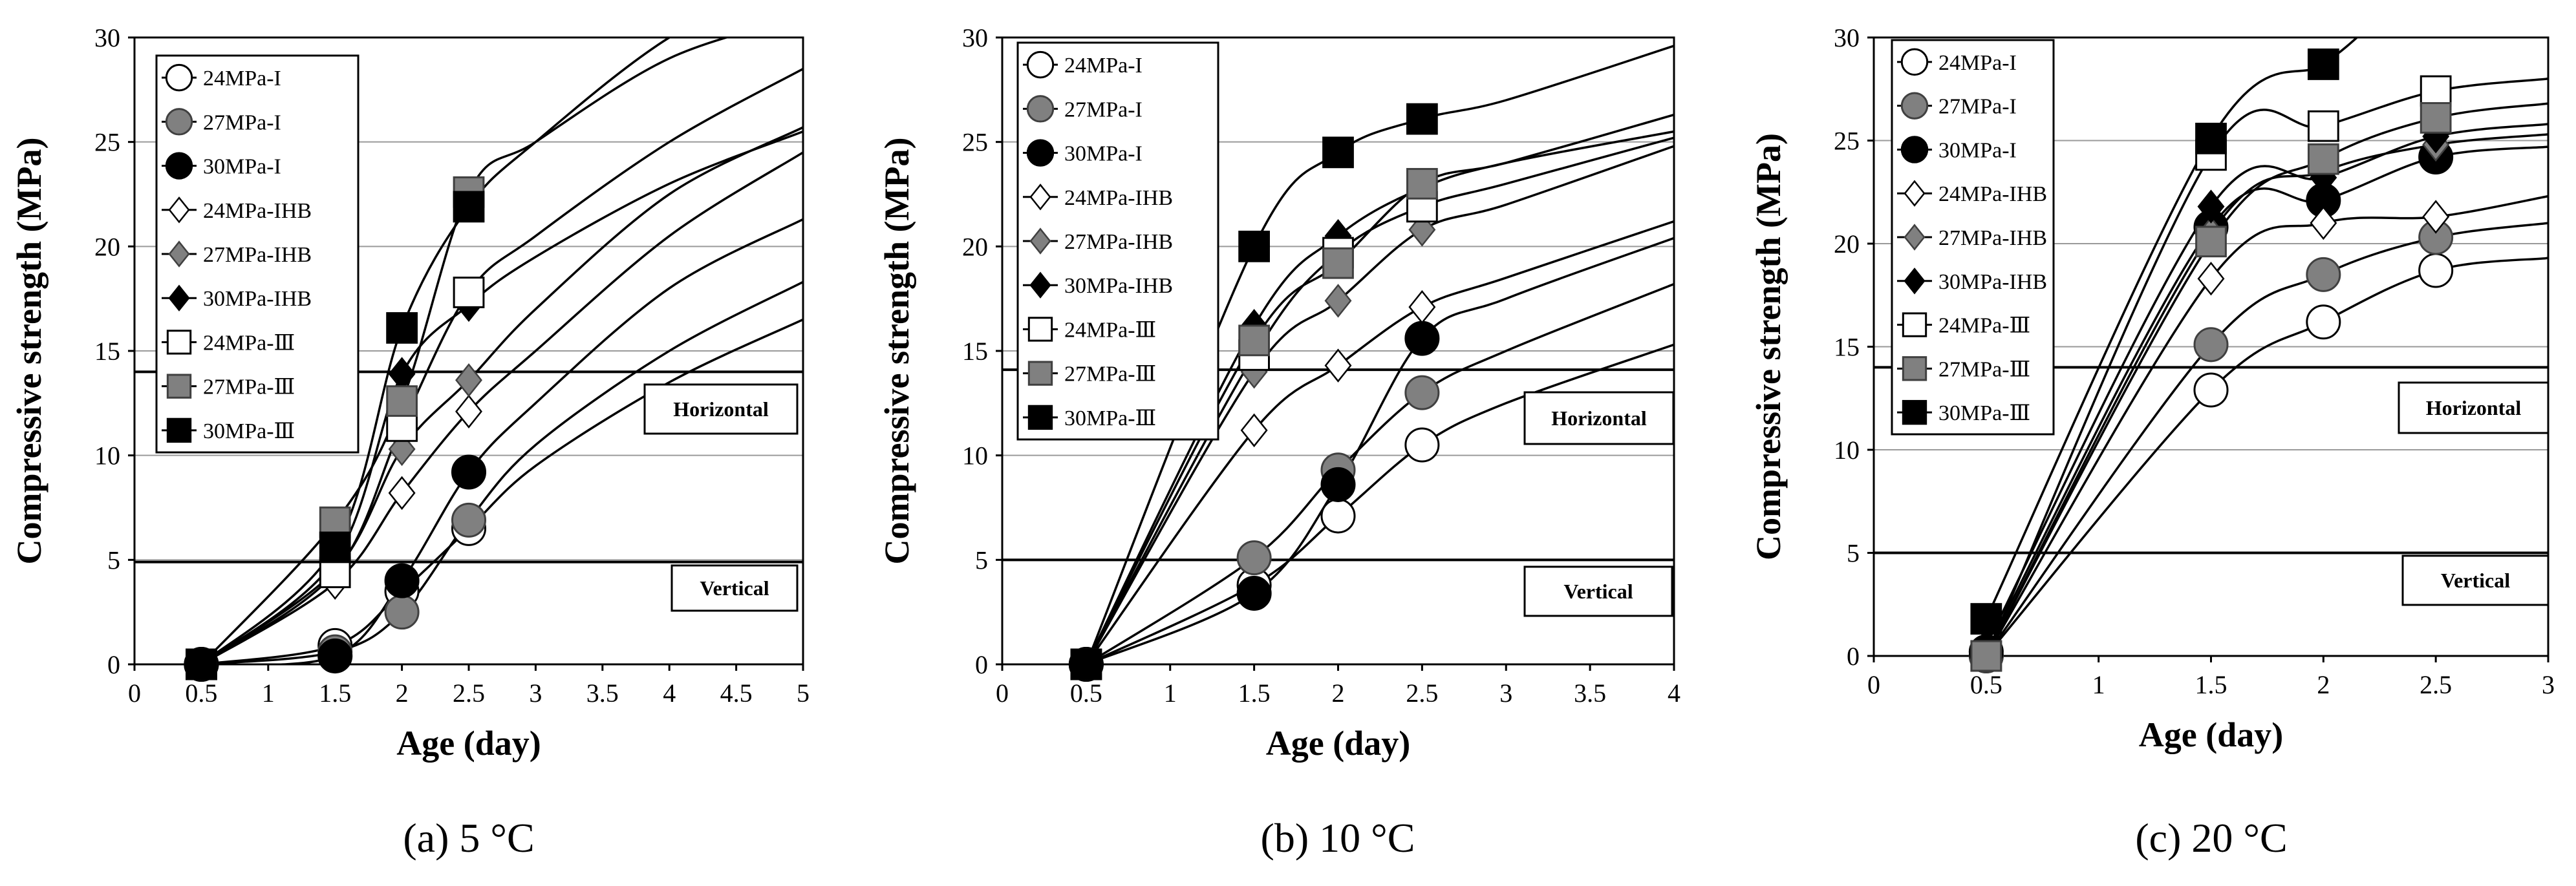 This screenshot has width=2576, height=886. Describe the element at coordinates (468, 838) in the screenshot. I see `chart-caption: (a) 5 °C` at that location.